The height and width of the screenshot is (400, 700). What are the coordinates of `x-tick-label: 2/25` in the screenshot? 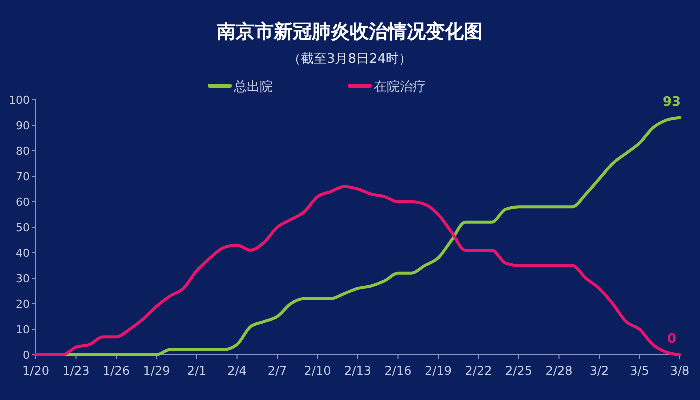 It's located at (519, 371).